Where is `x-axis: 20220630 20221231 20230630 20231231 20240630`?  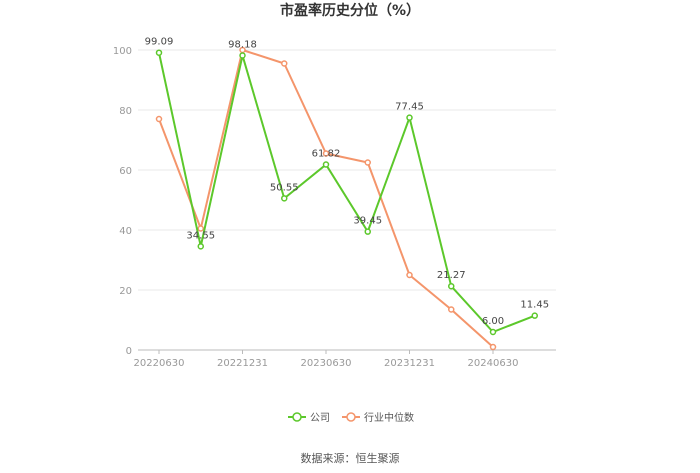 x-axis: 20220630 20221231 20230630 20231231 20240630 is located at coordinates (345, 359).